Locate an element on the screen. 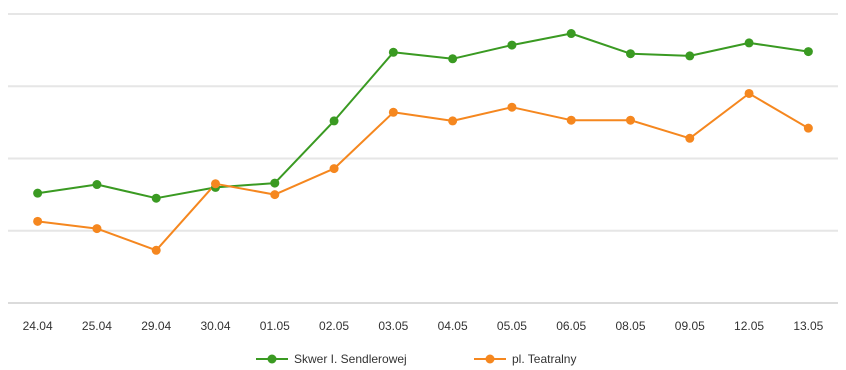  data-point-series-2-03.05 is located at coordinates (393, 112).